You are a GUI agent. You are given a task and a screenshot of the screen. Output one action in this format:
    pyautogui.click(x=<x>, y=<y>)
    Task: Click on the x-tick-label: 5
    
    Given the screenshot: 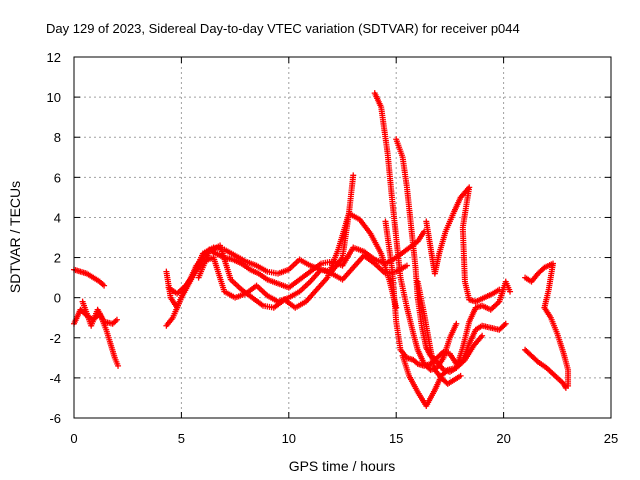 What is the action you would take?
    pyautogui.click(x=181, y=438)
    